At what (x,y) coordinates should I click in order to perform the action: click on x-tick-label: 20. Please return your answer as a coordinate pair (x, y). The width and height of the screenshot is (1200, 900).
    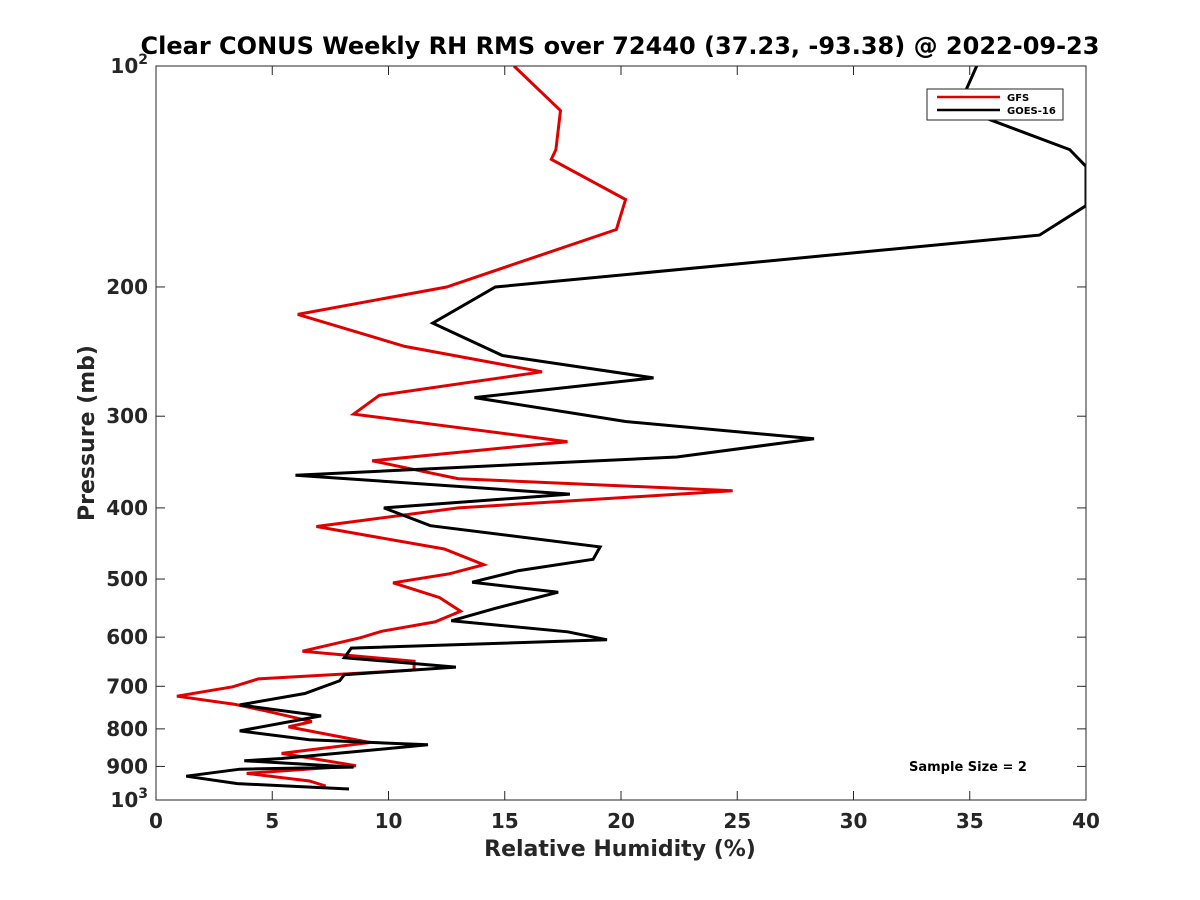
    Looking at the image, I should click on (621, 821).